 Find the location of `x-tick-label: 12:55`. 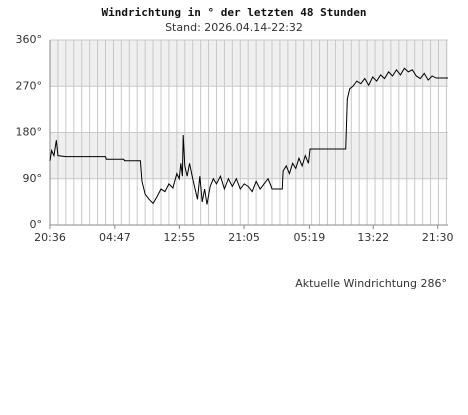

x-tick-label: 12:55 is located at coordinates (180, 237).